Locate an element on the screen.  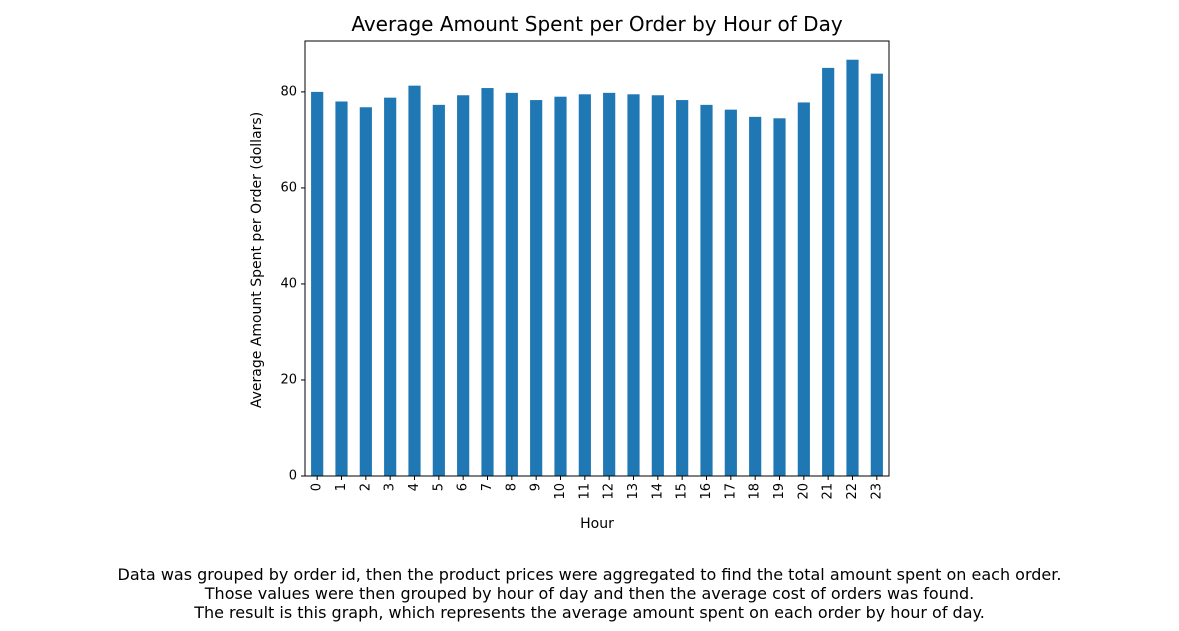
x-tick-label: 22 is located at coordinates (852, 491).